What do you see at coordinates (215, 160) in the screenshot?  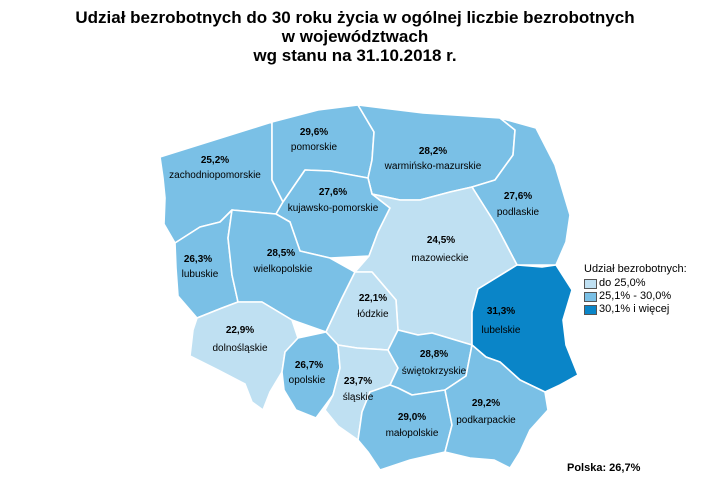 I see `value-zachodniopomorskie: 25,2%` at bounding box center [215, 160].